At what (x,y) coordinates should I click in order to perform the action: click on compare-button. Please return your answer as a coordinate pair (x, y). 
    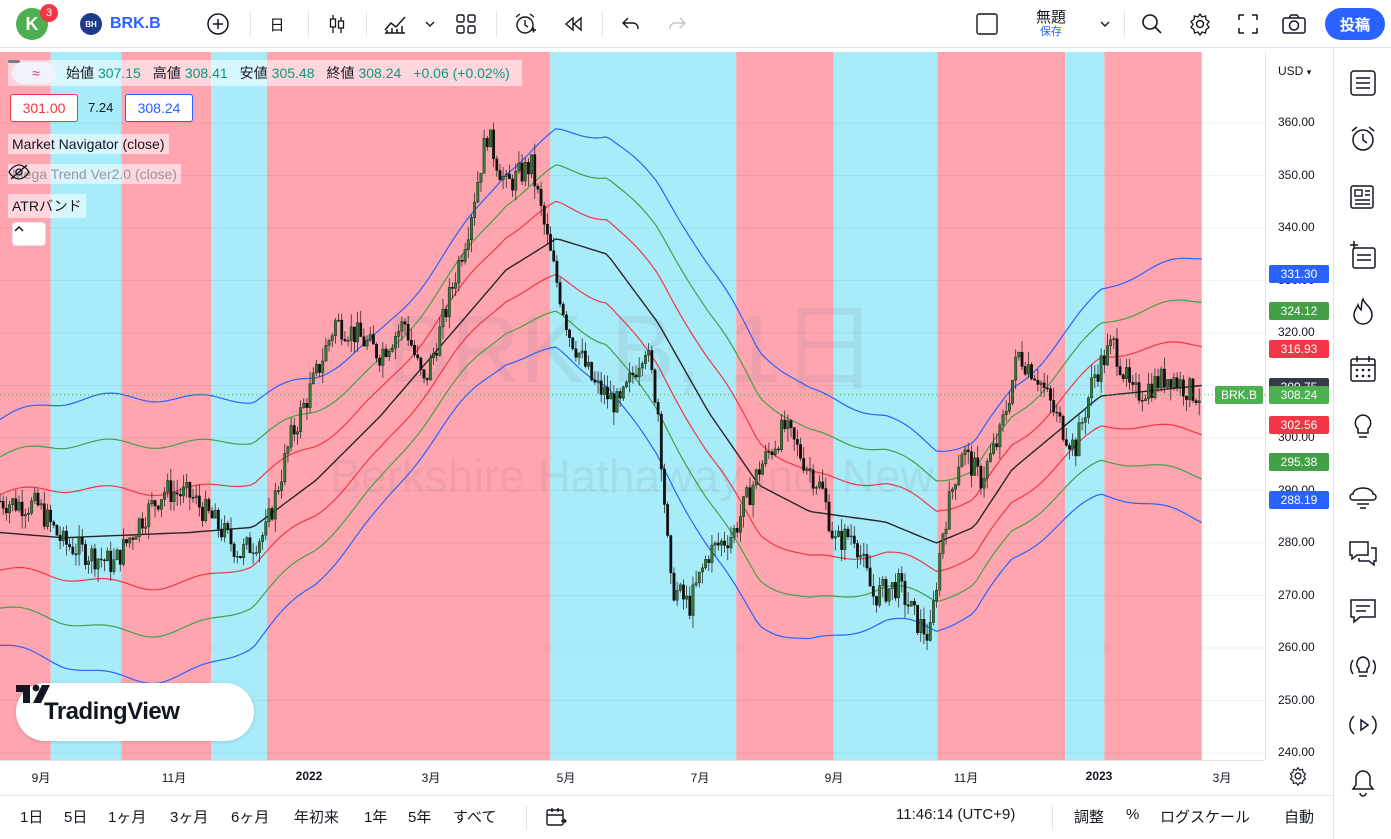
    Looking at the image, I should click on (218, 24).